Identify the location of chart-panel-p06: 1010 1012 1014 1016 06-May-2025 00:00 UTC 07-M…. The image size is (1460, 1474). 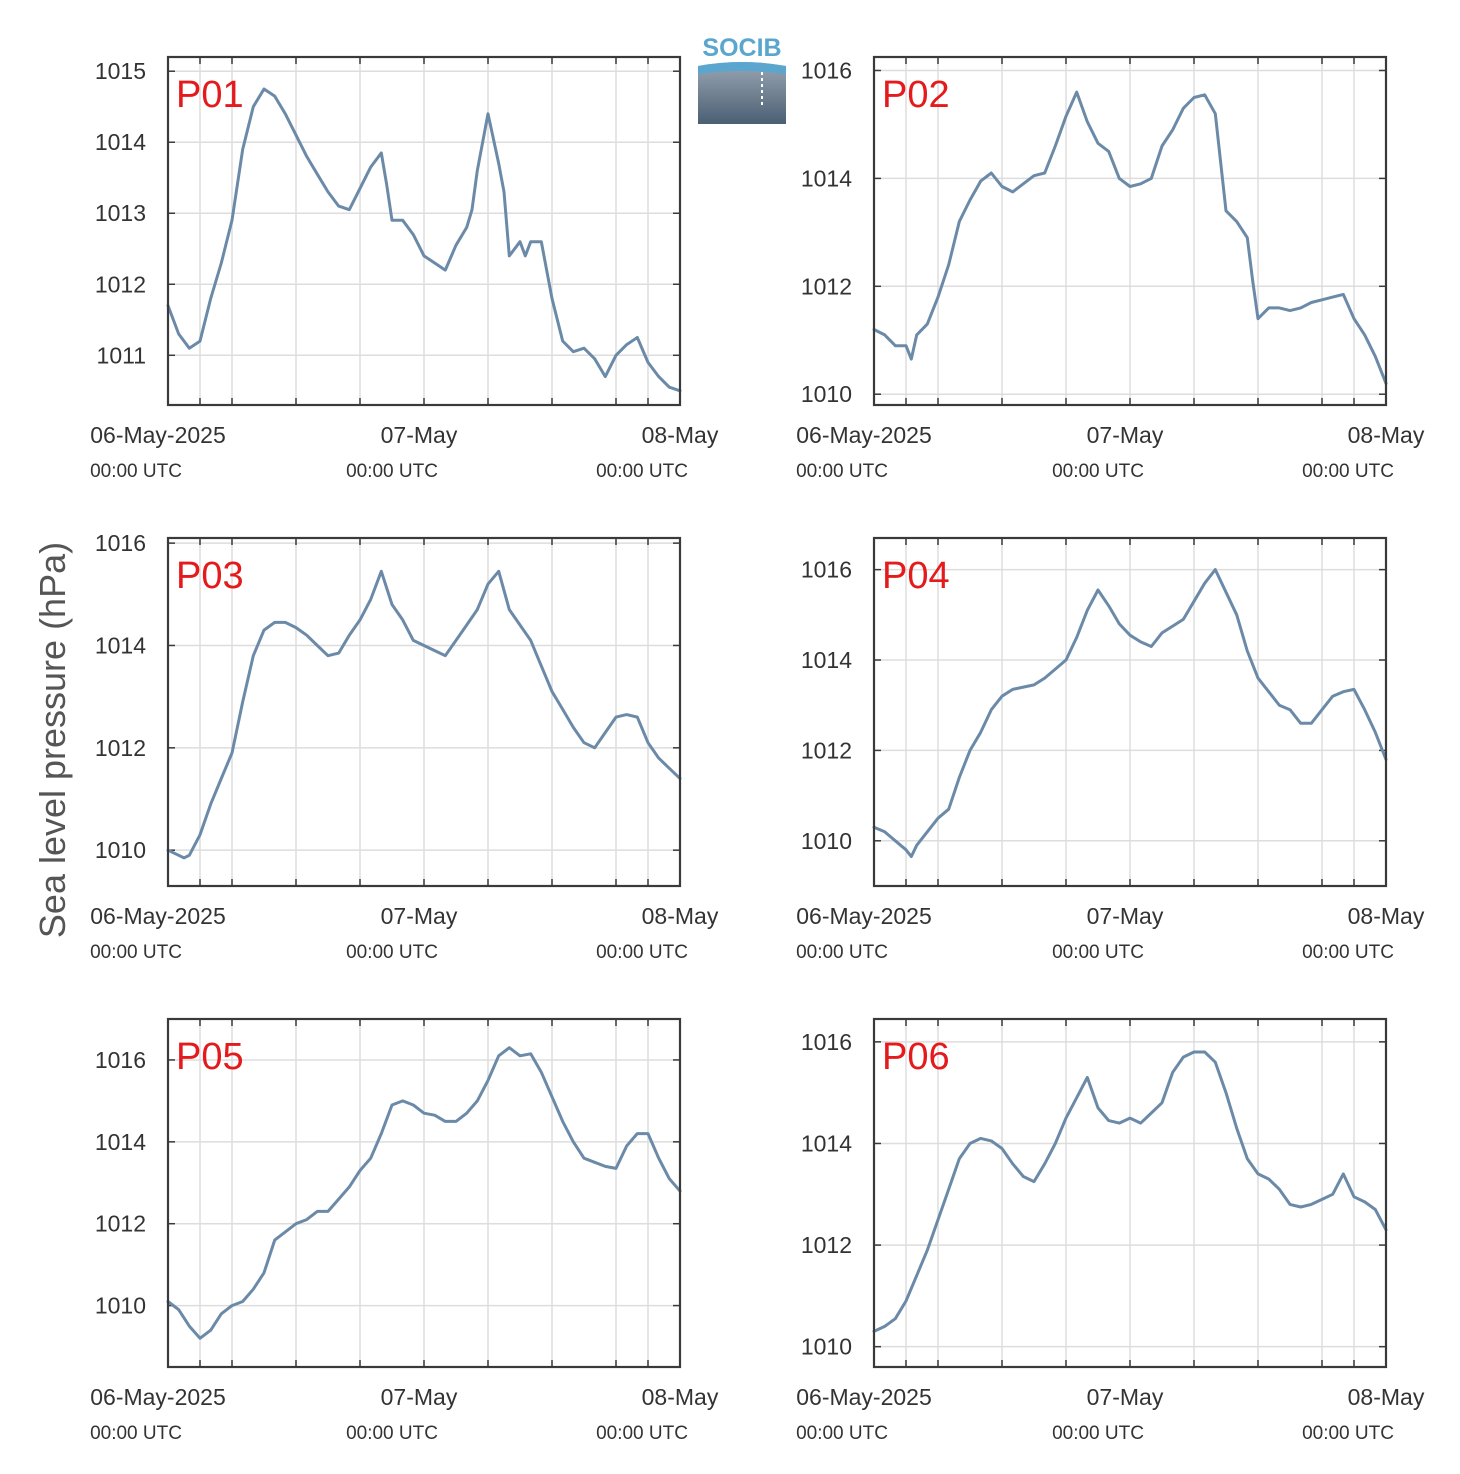
(1110, 1230).